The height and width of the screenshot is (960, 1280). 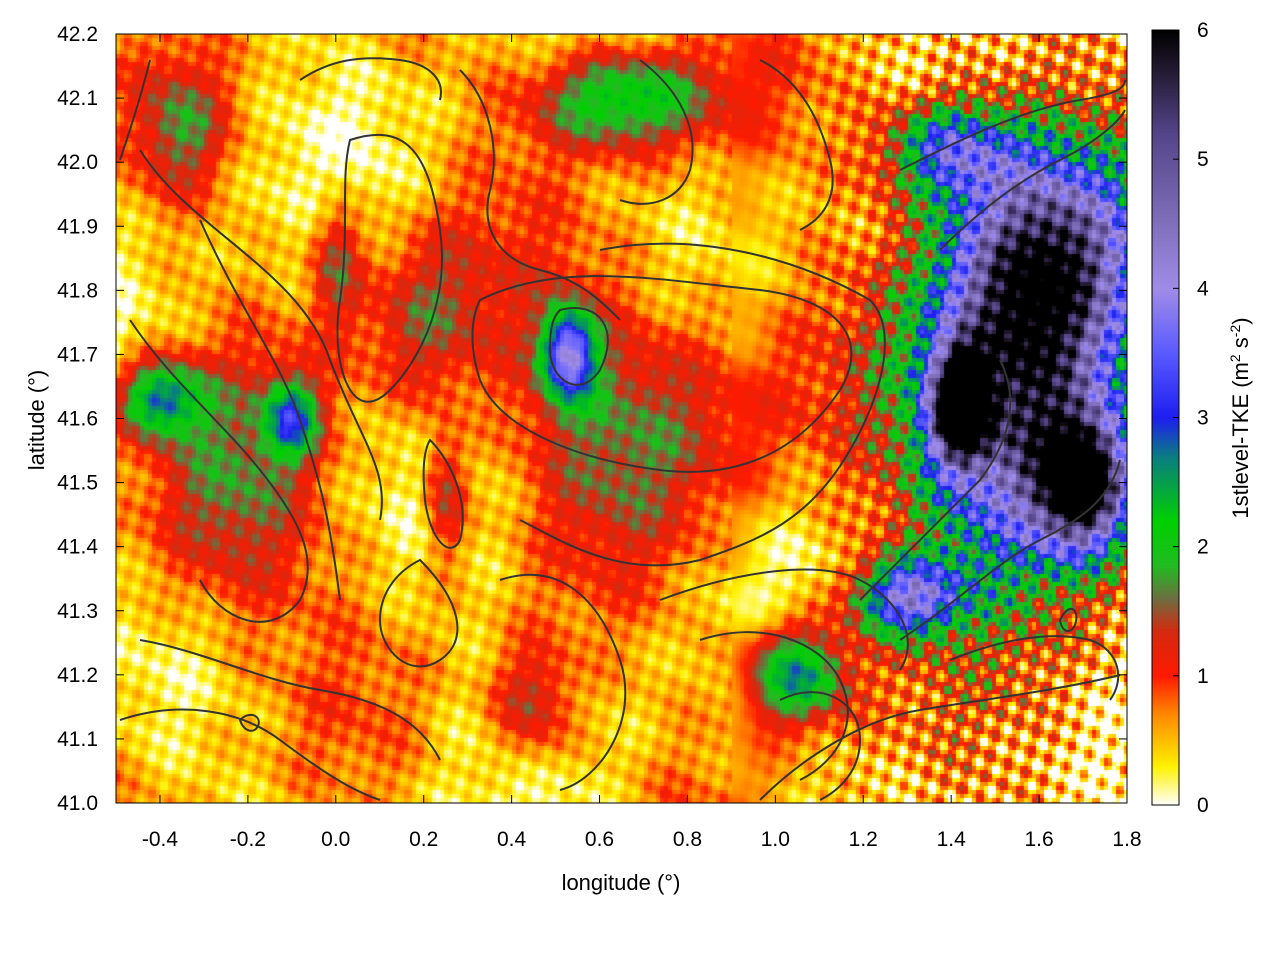 What do you see at coordinates (1203, 288) in the screenshot?
I see `colorbar-tick-label: 4` at bounding box center [1203, 288].